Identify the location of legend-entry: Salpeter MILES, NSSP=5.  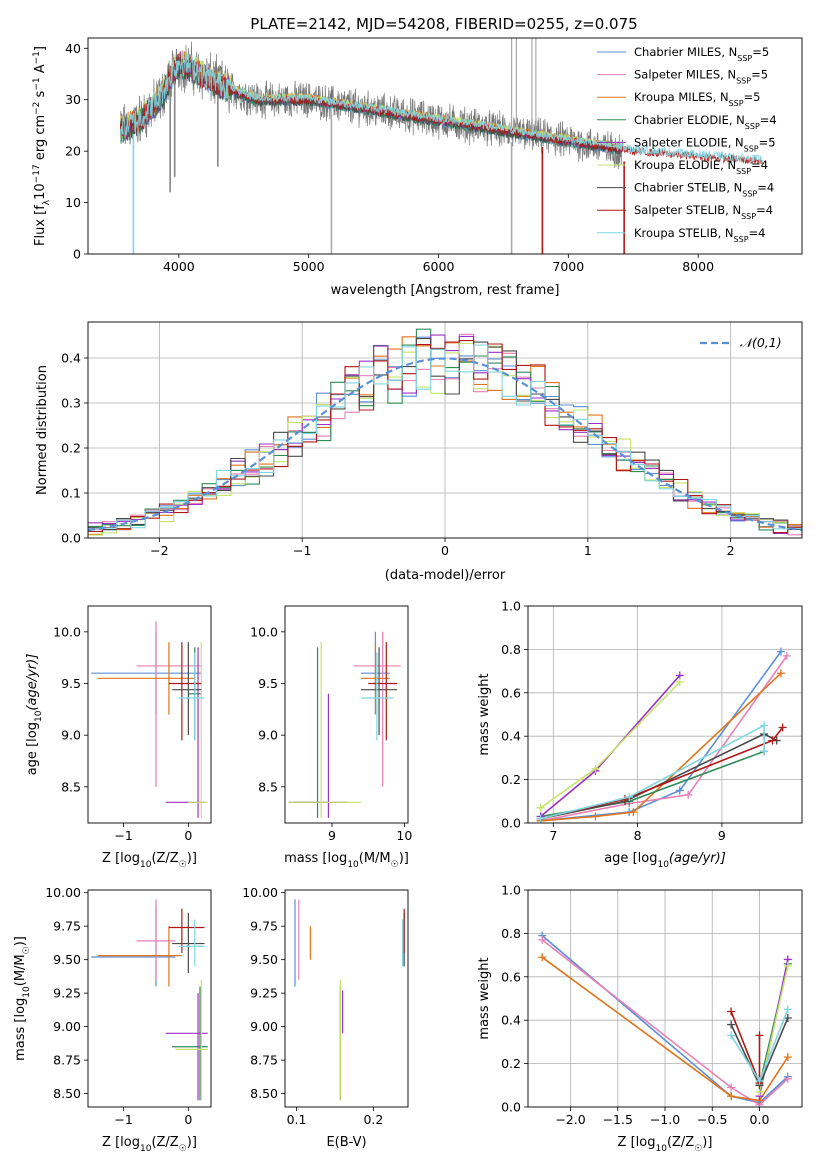
(701, 77).